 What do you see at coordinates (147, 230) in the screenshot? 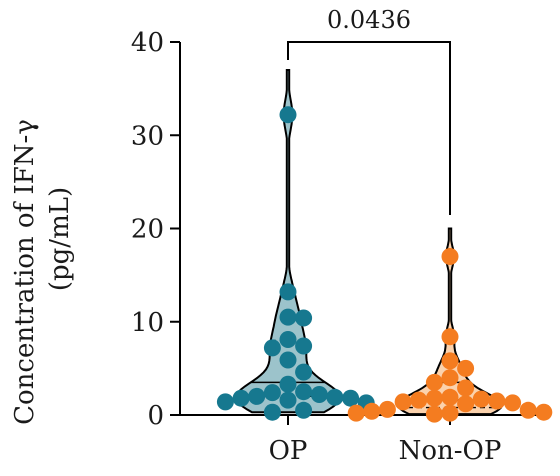
I see `y-tick-label: 20` at bounding box center [147, 230].